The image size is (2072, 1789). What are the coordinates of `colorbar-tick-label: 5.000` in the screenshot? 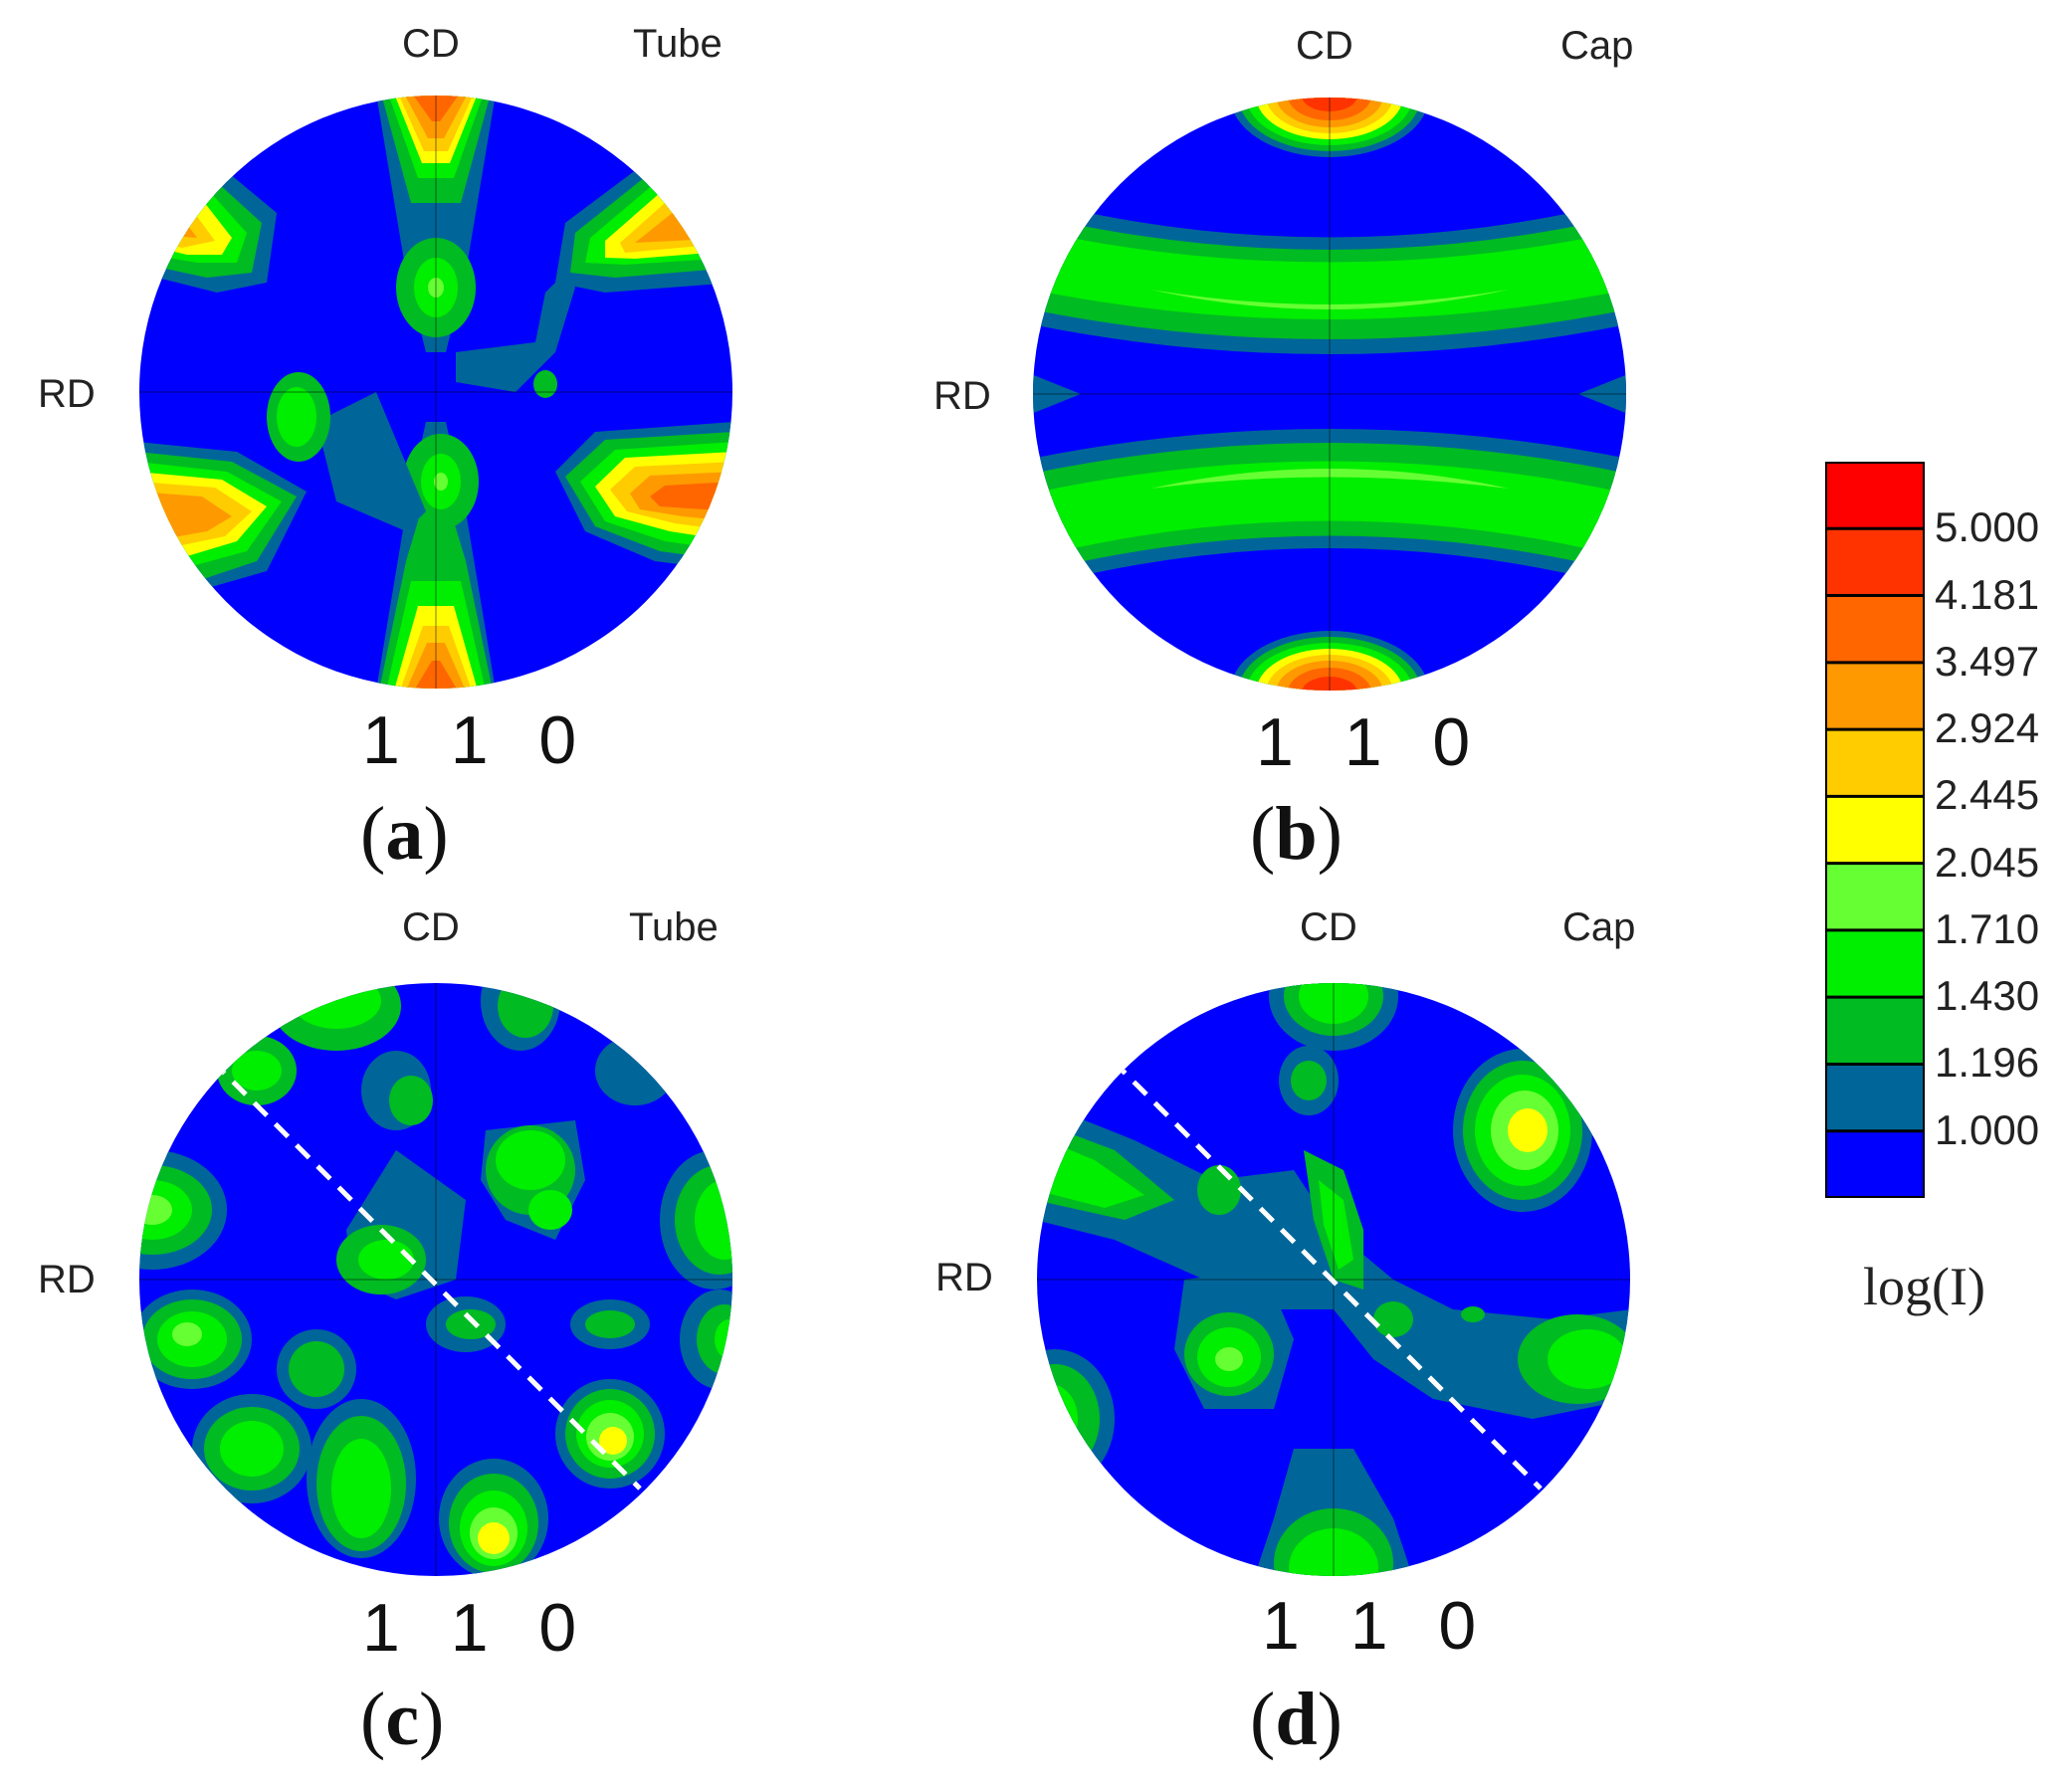 It's located at (1987, 527).